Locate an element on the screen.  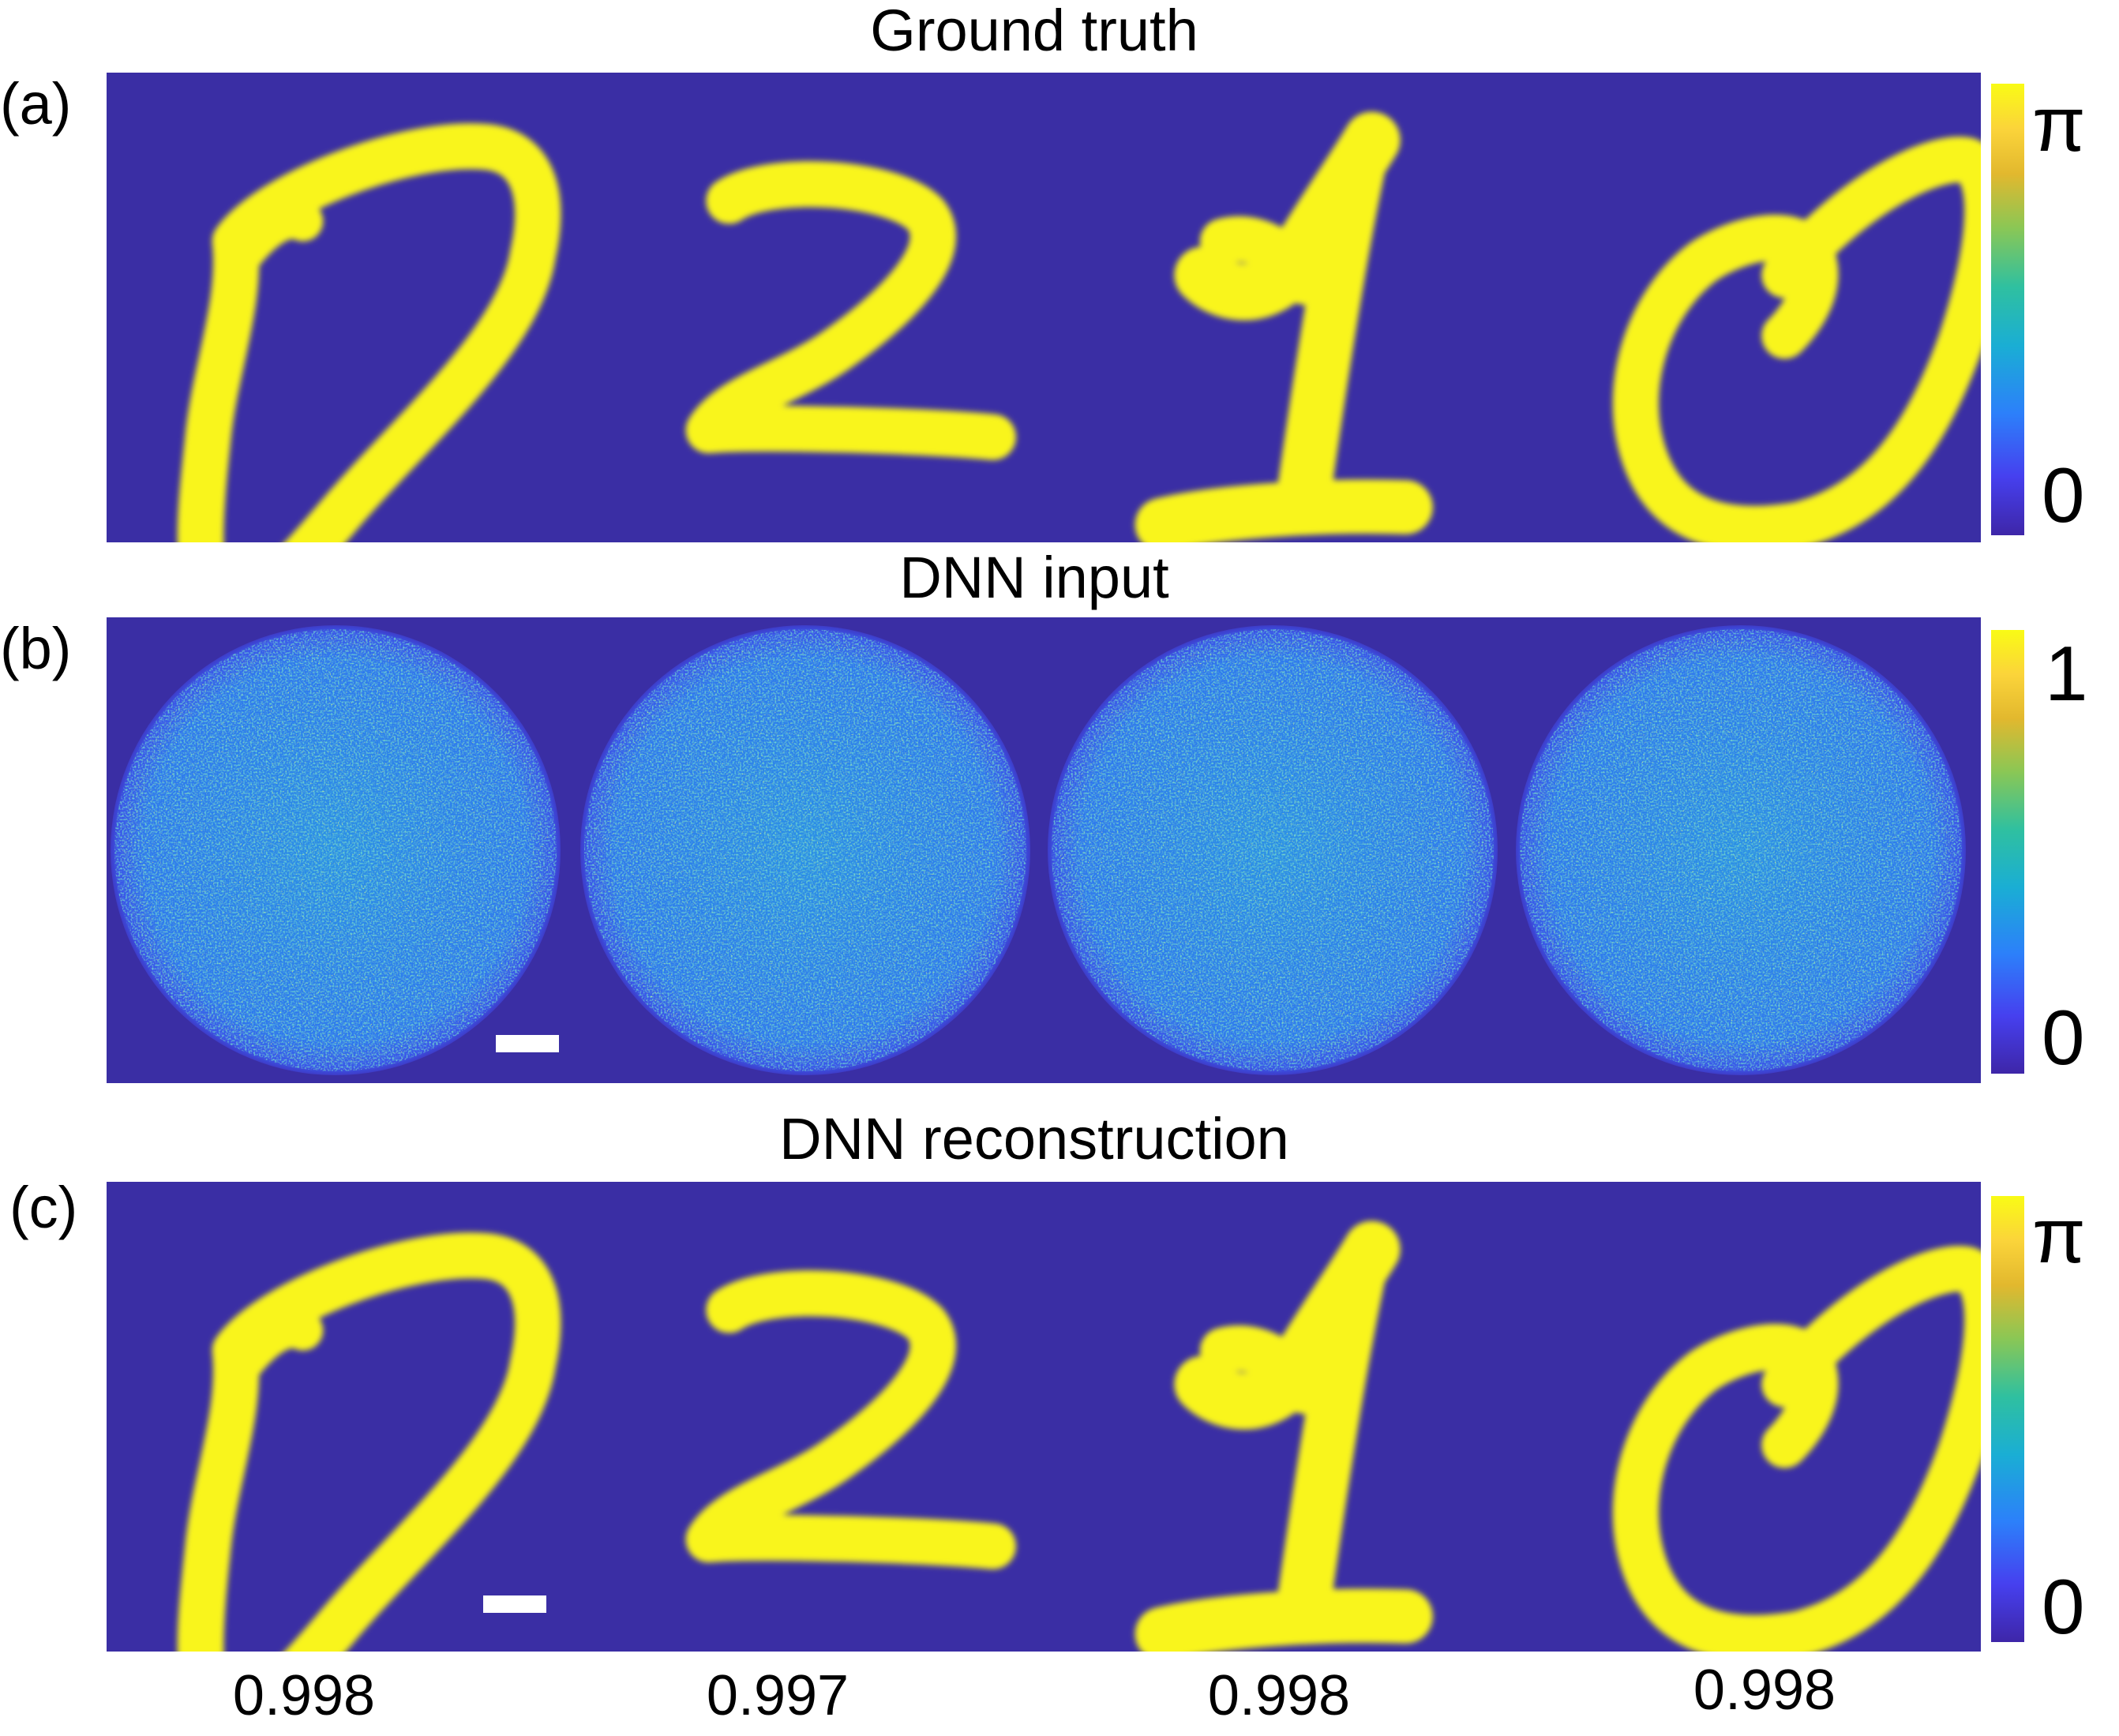
panel-c-colorbar-min: 0 is located at coordinates (2063, 1606).